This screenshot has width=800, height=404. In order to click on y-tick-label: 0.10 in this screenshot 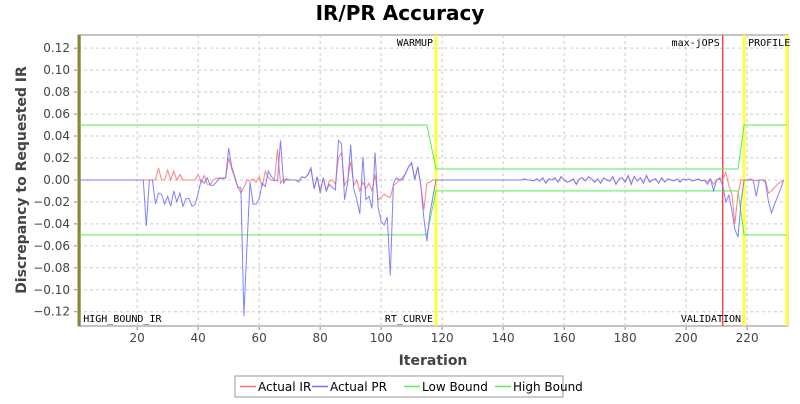, I will do `click(56, 70)`.